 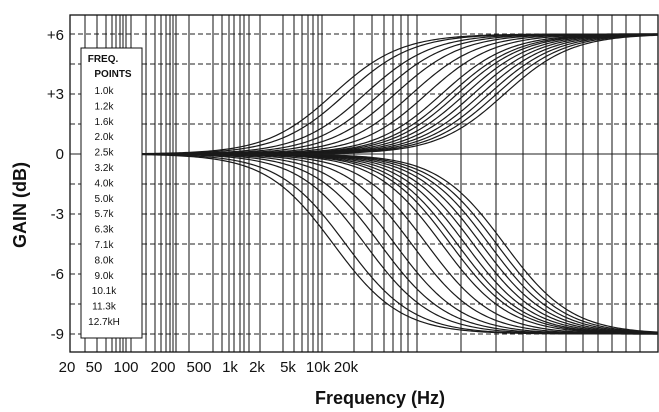 I want to click on x-tick-label: 100, so click(x=125, y=367).